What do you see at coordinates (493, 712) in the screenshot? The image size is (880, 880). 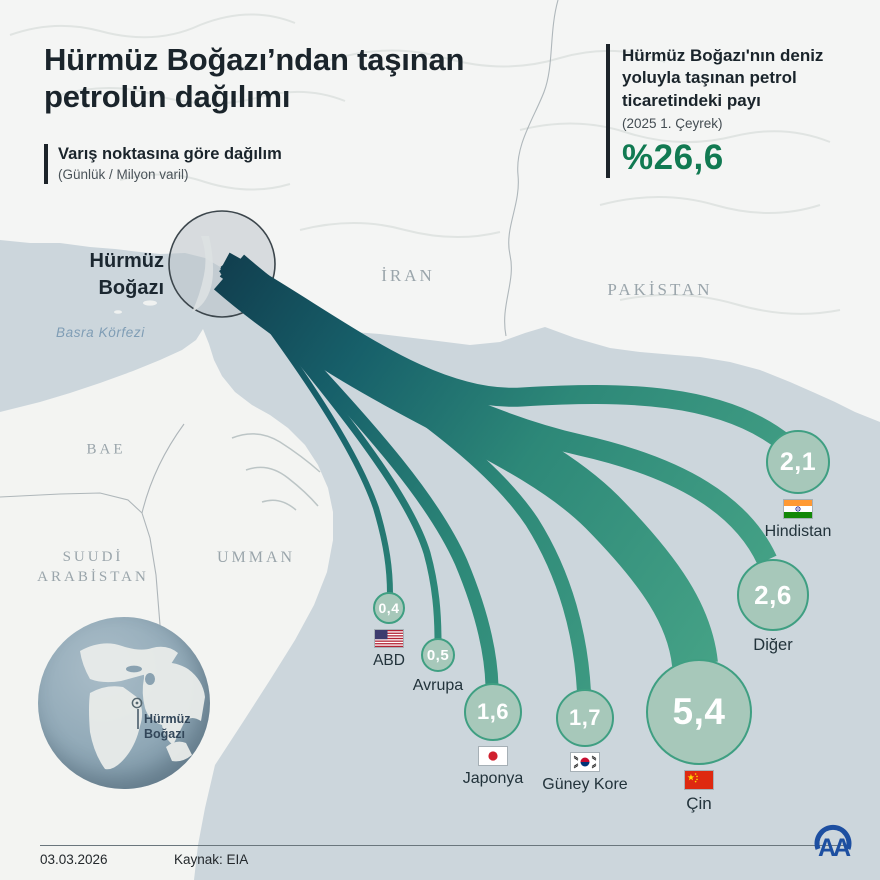 I see `flow-value-bubble: 1,6` at bounding box center [493, 712].